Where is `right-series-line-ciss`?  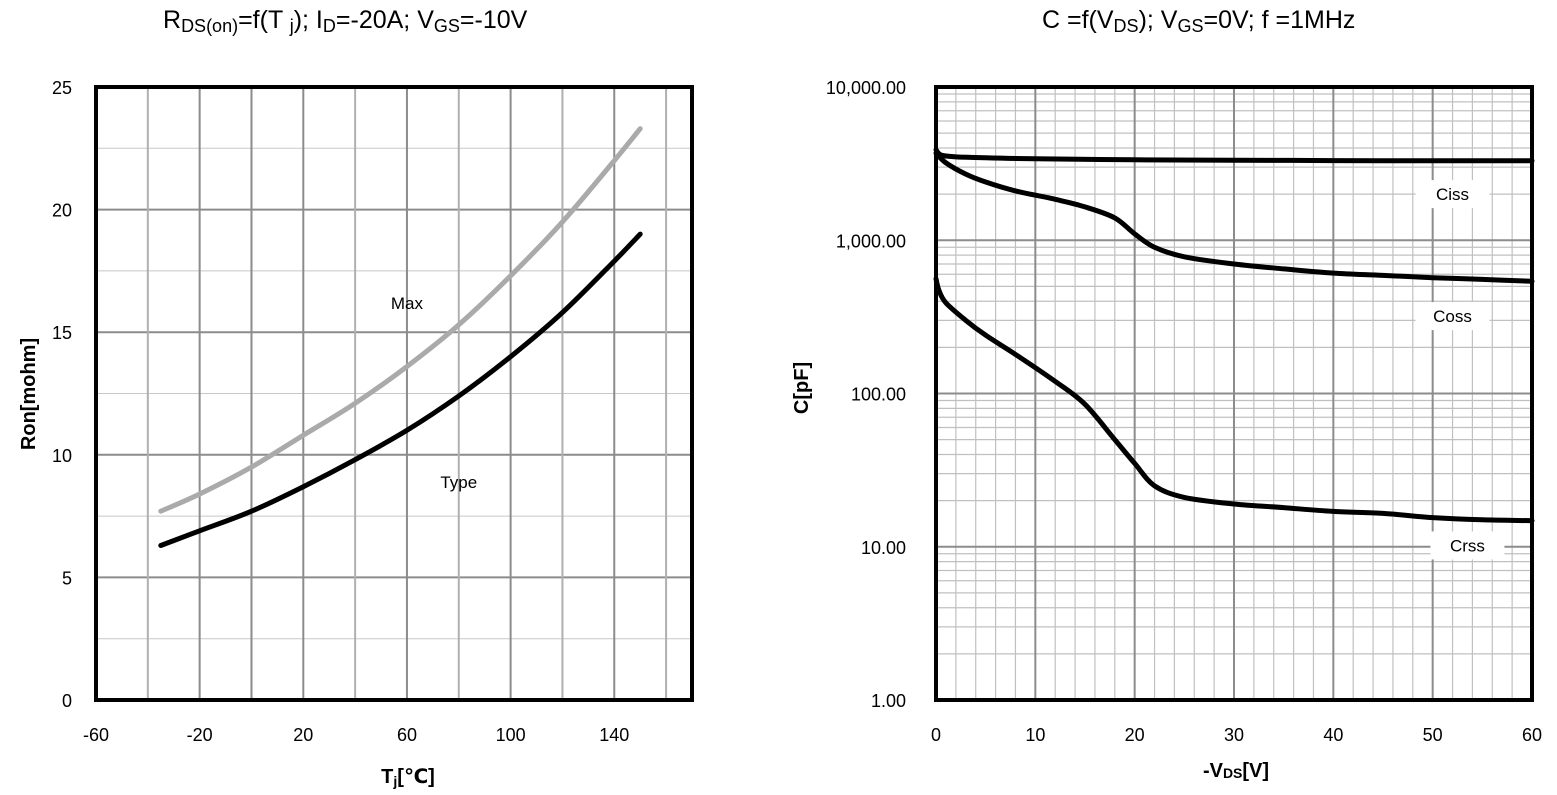 right-series-line-ciss is located at coordinates (1234, 155).